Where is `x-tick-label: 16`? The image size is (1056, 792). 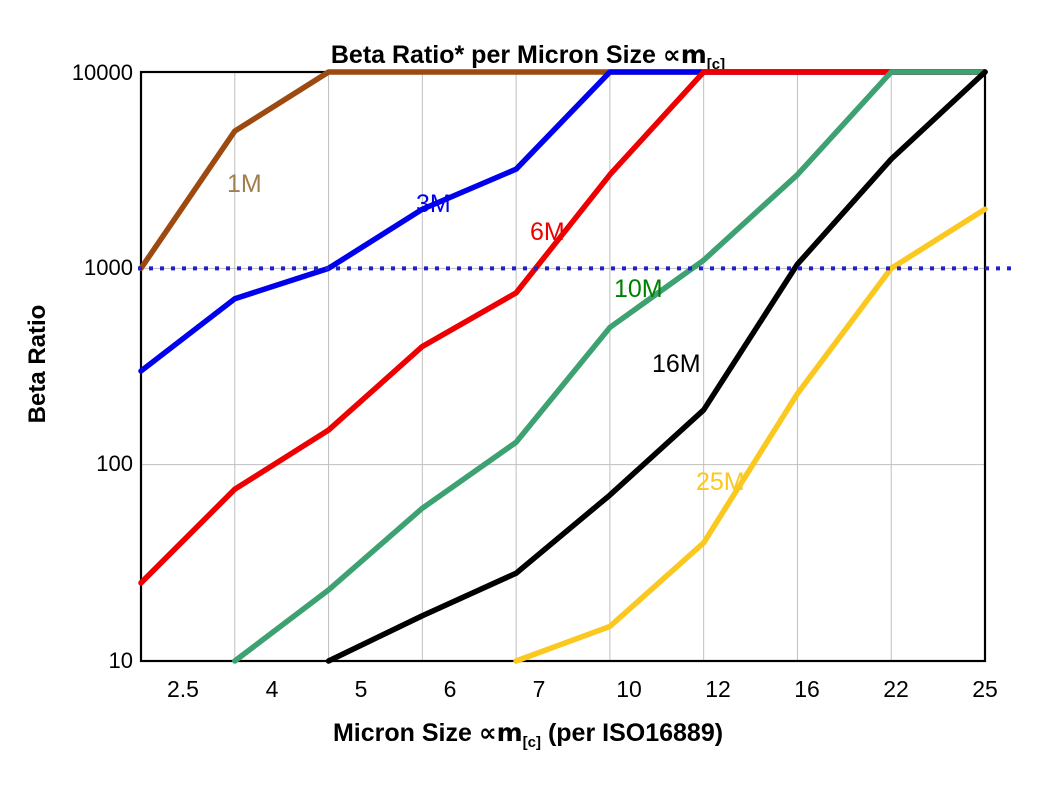
x-tick-label: 16 is located at coordinates (807, 689).